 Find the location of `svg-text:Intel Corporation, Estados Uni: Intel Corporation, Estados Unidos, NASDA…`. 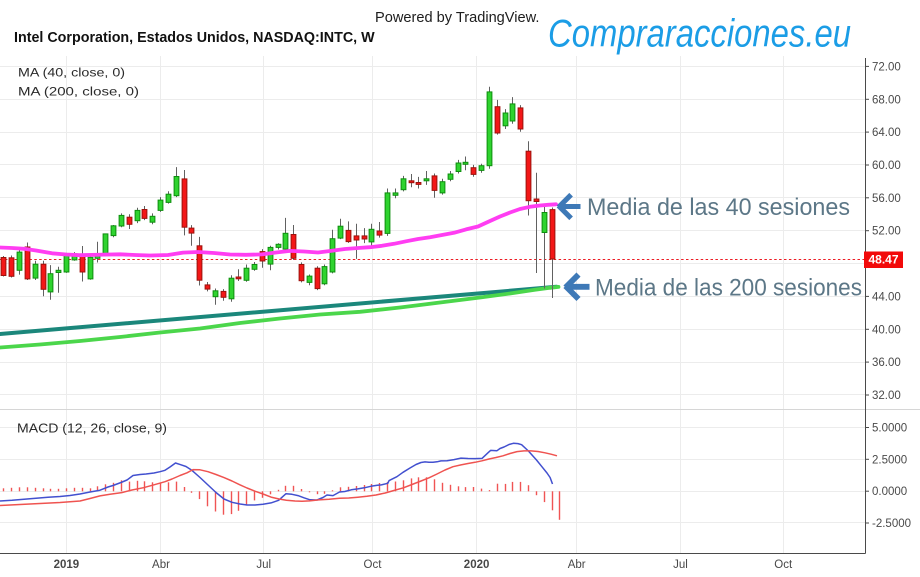

svg-text:Intel Corporation, Estados Uni: Intel Corporation, Estados Unidos, NASDA… is located at coordinates (194, 38).